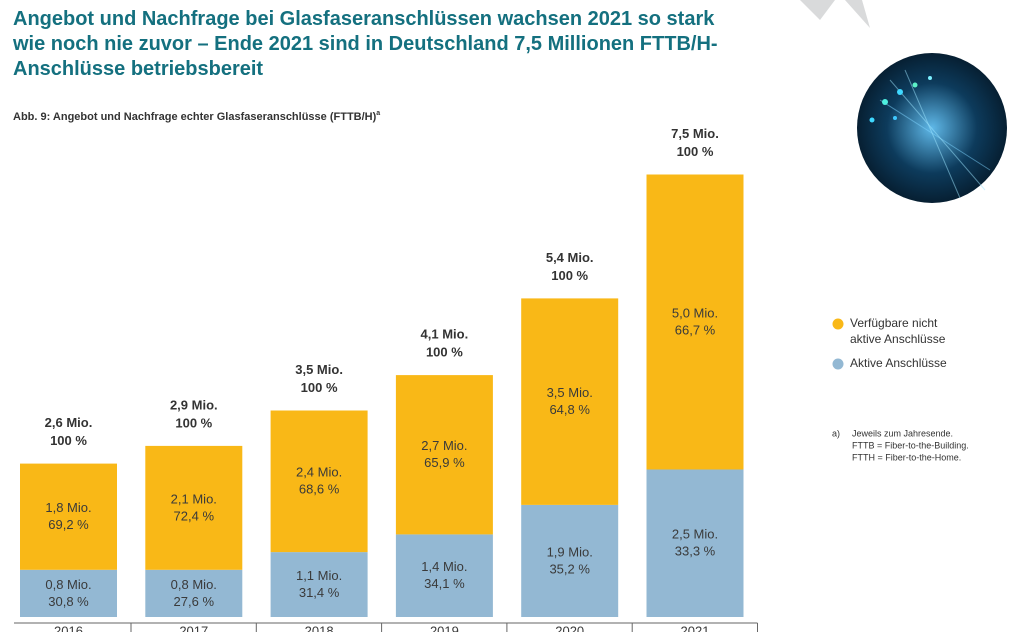 The image size is (1011, 632). What do you see at coordinates (570, 257) in the screenshot?
I see `total-label: 5,4 Mio.` at bounding box center [570, 257].